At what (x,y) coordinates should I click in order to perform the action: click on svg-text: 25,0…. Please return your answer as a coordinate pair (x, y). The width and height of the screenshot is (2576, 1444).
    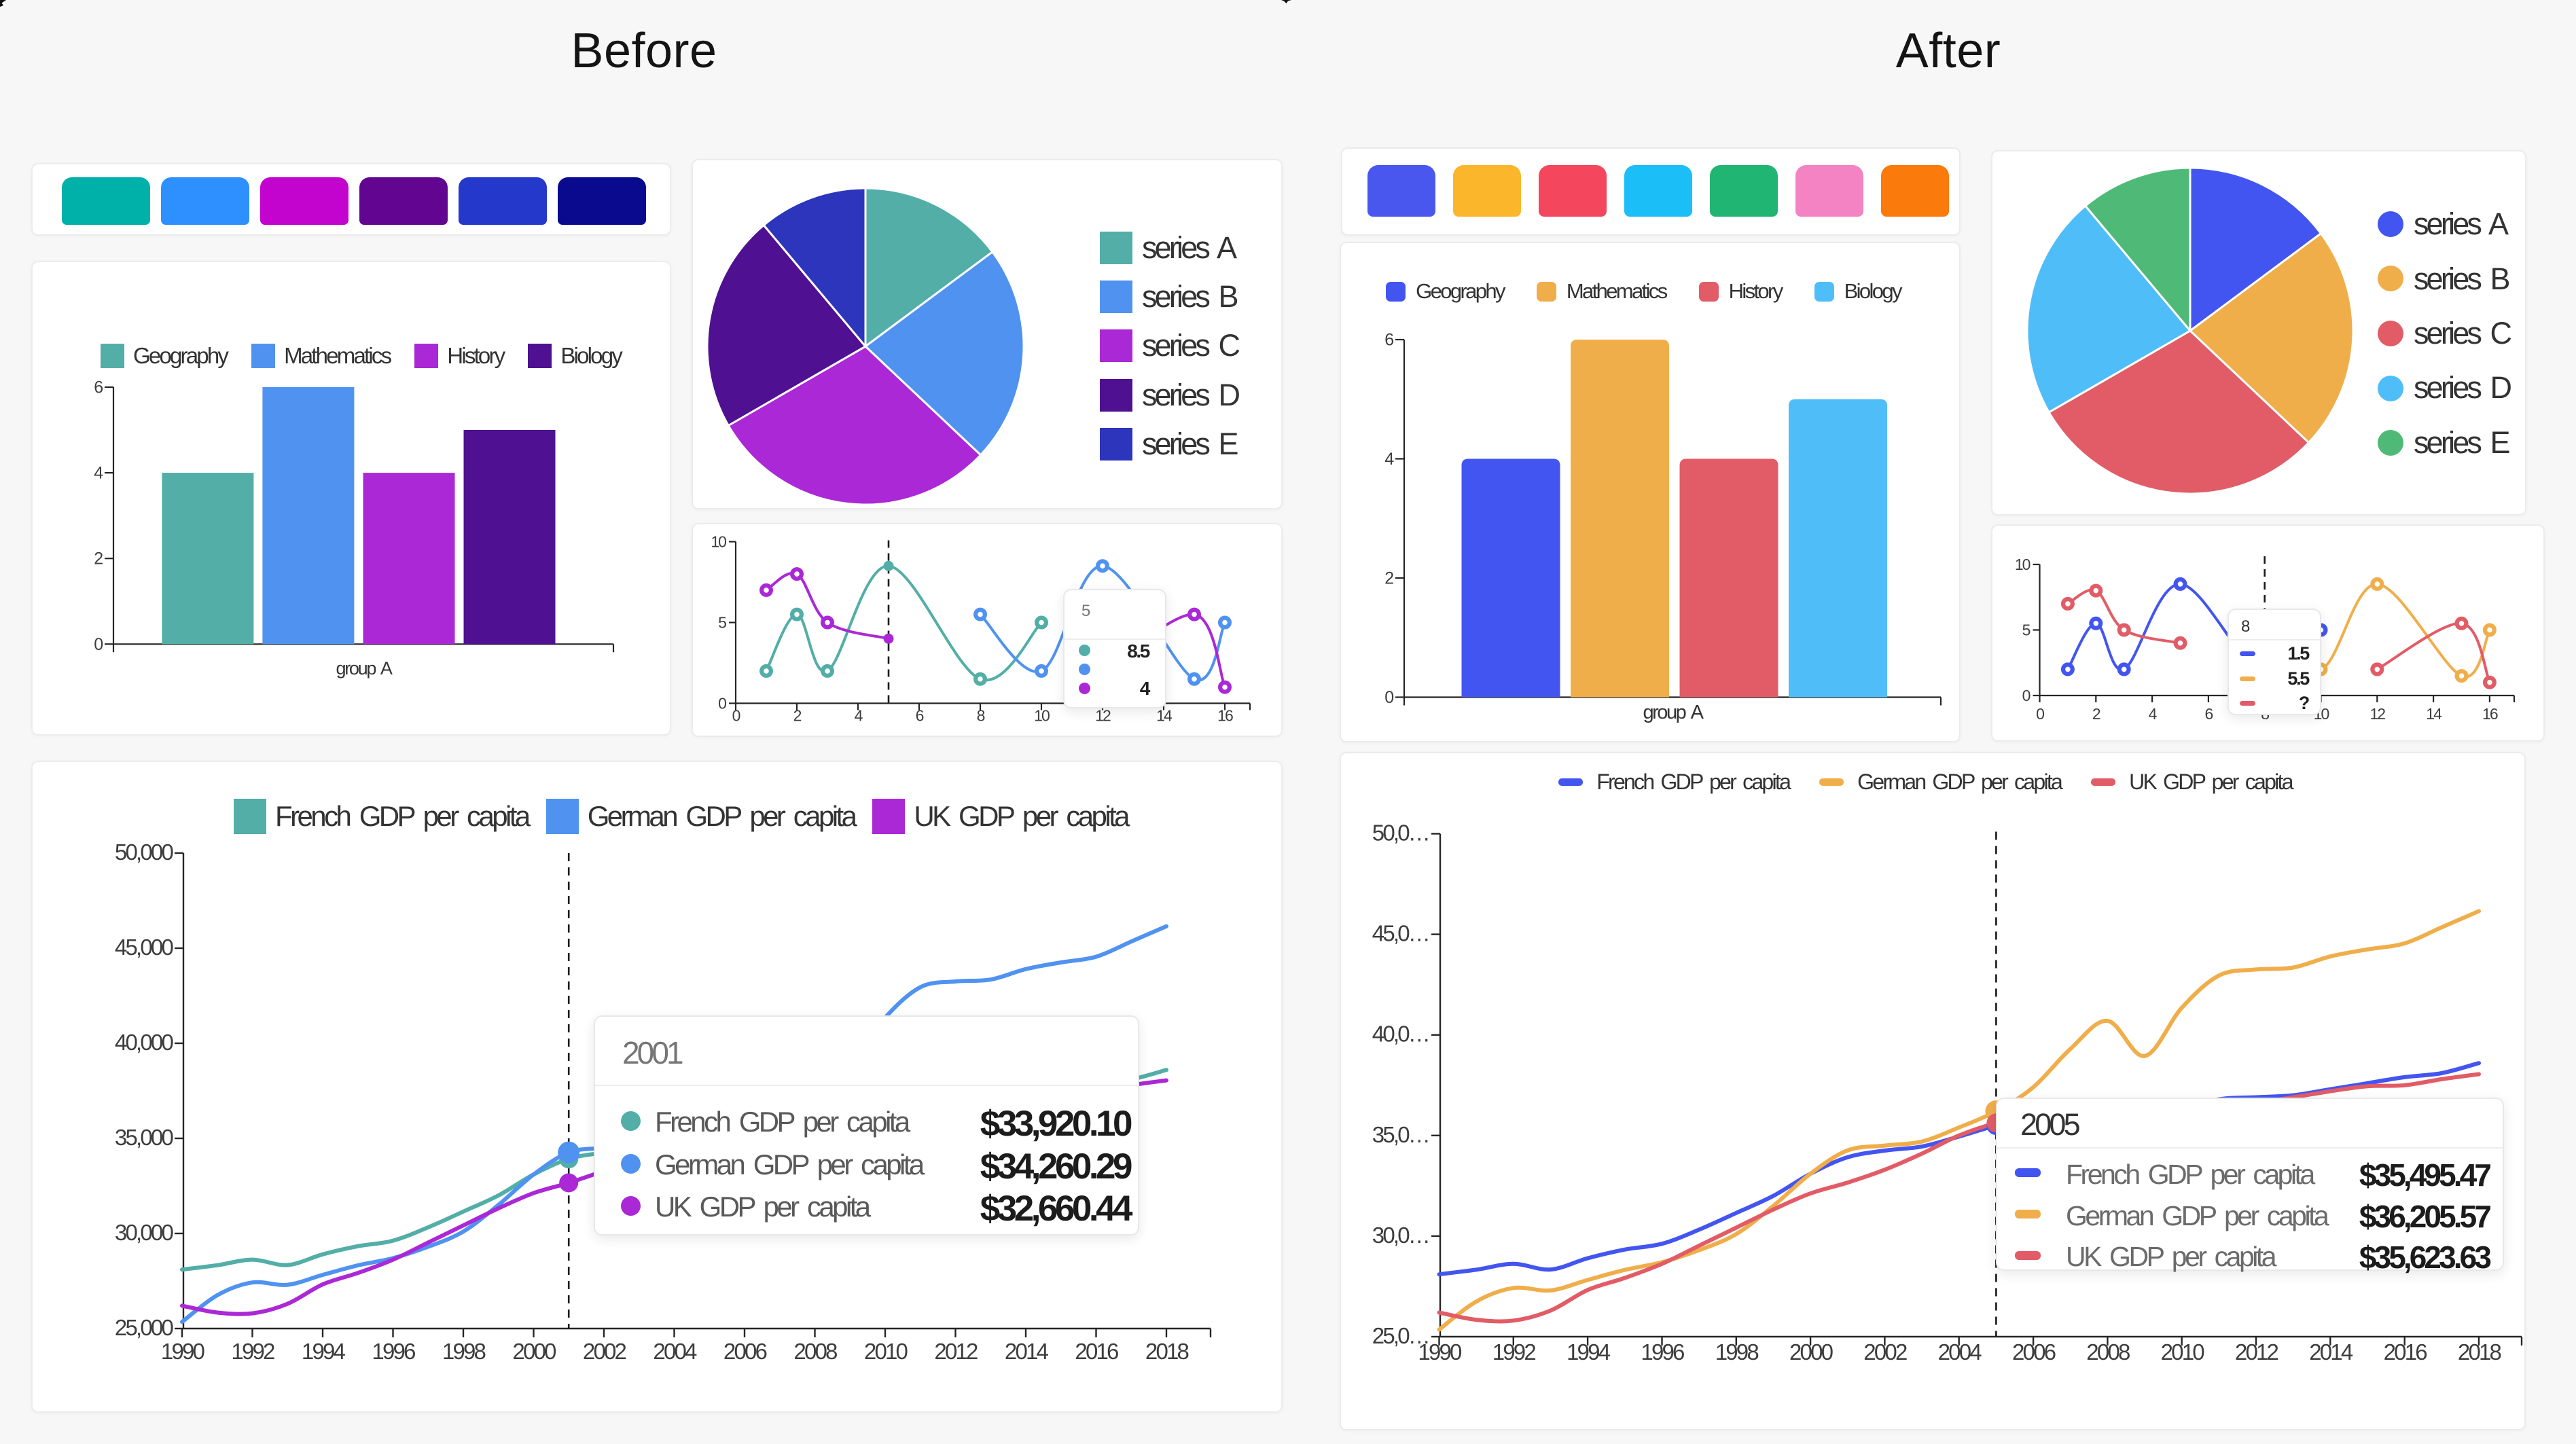
    Looking at the image, I should click on (1400, 1336).